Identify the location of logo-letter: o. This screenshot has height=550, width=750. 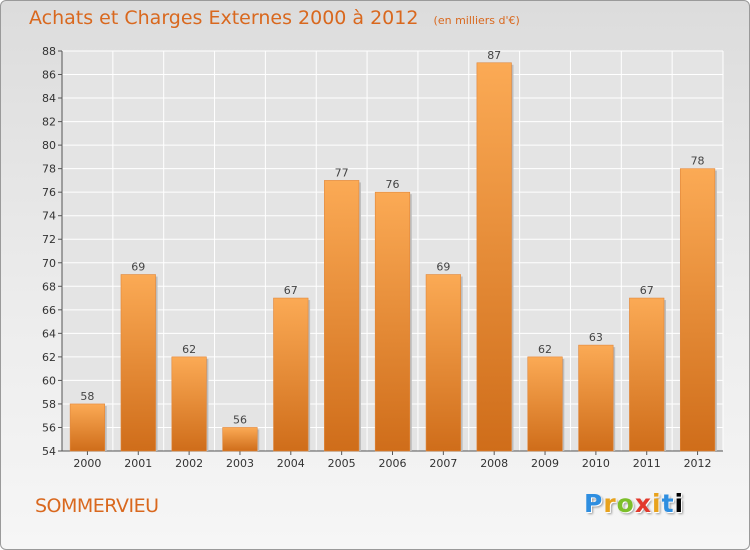
(625, 503).